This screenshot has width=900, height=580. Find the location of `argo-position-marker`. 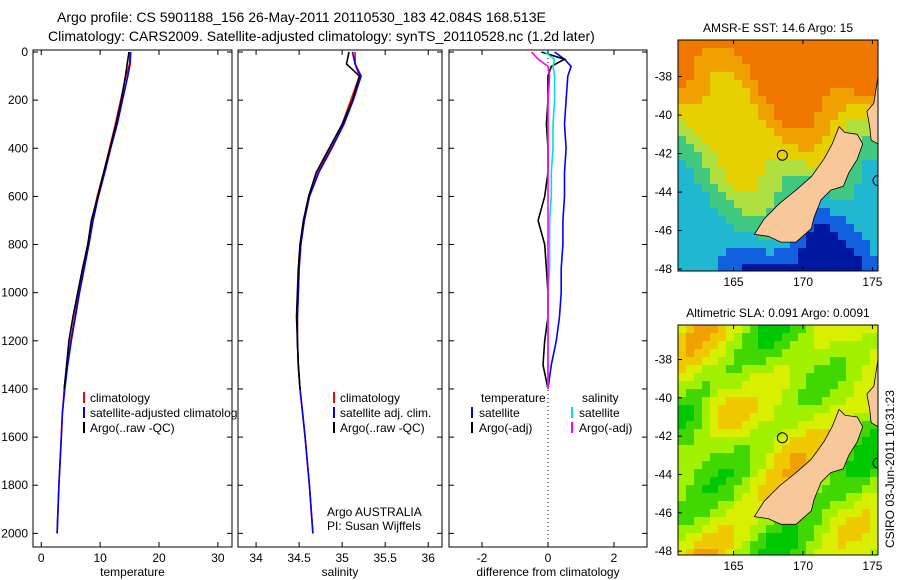

argo-position-marker is located at coordinates (782, 438).